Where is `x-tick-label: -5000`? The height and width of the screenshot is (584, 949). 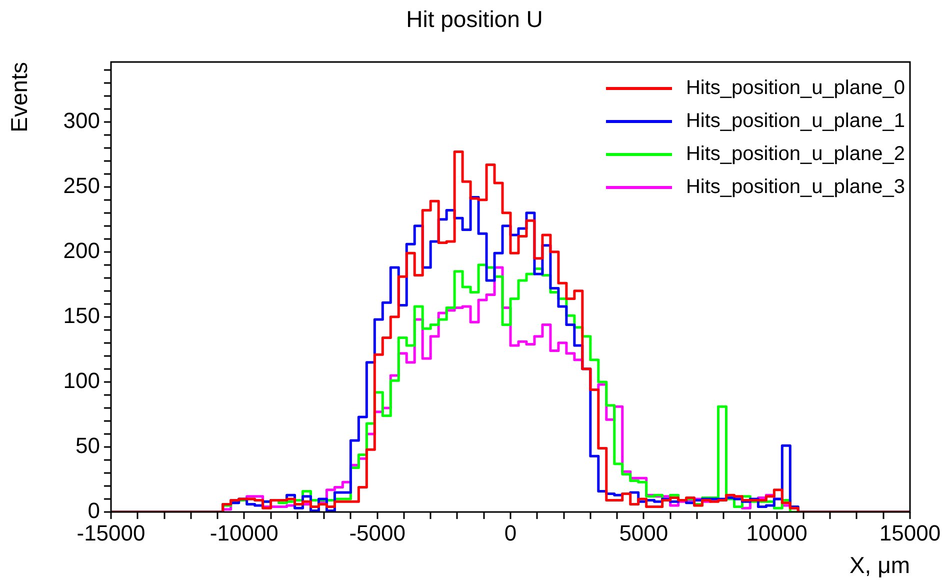 x-tick-label: -5000 is located at coordinates (377, 533).